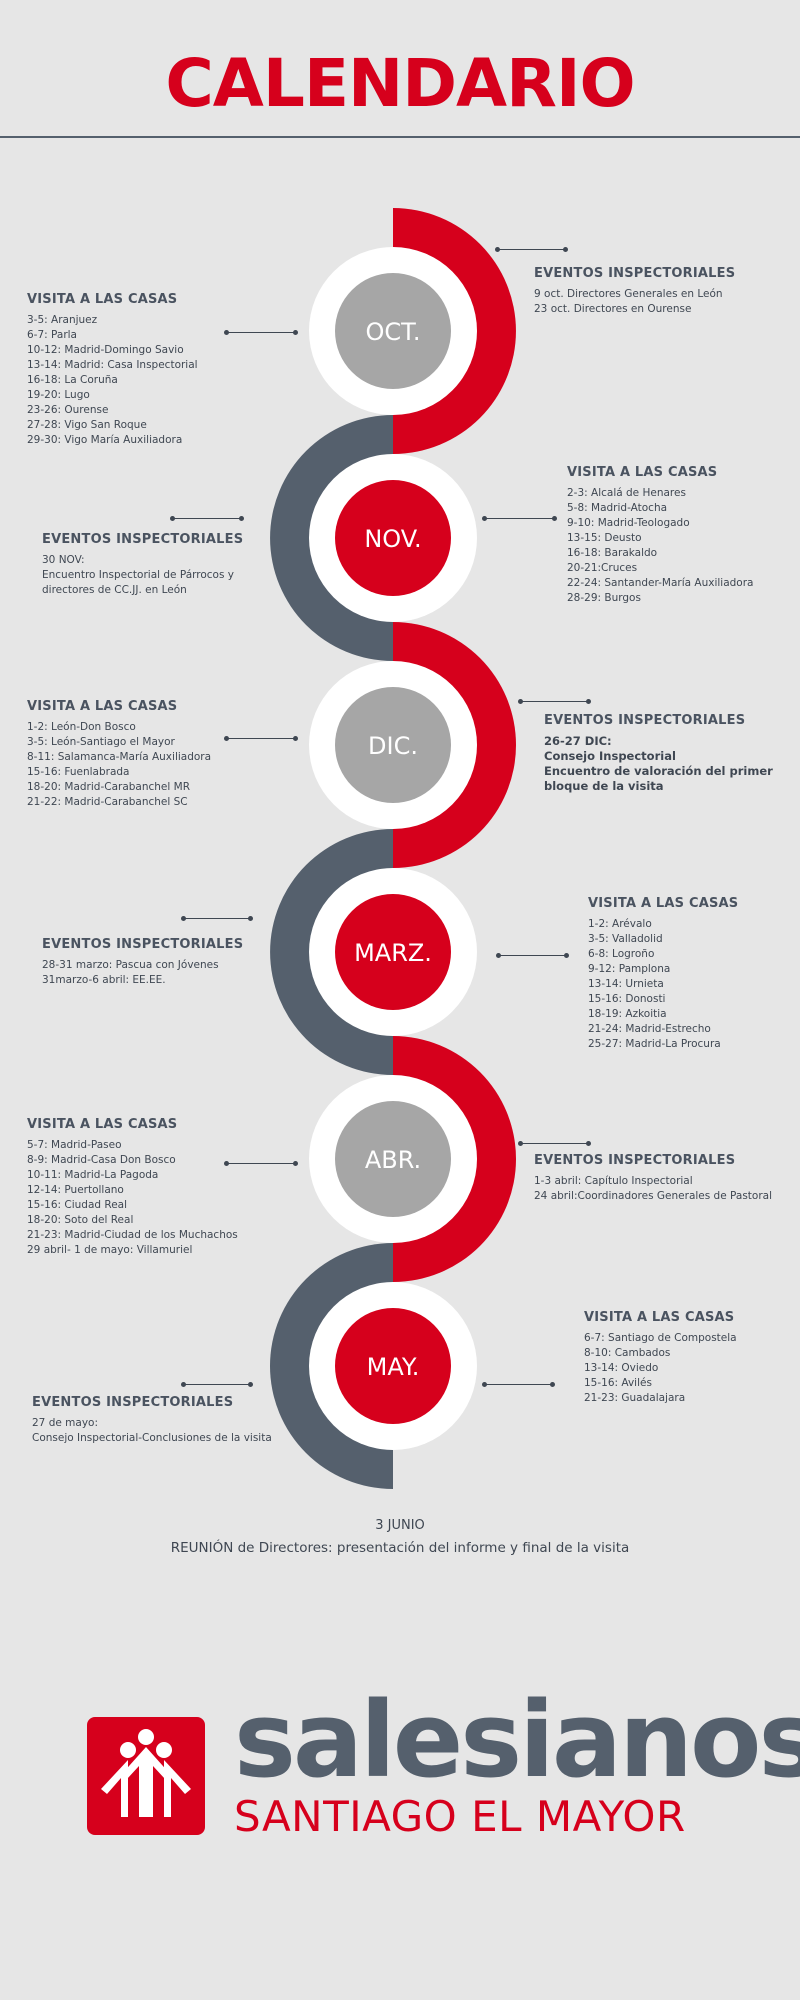  What do you see at coordinates (625, 939) in the screenshot?
I see `block-line: 3-5: Valladolid` at bounding box center [625, 939].